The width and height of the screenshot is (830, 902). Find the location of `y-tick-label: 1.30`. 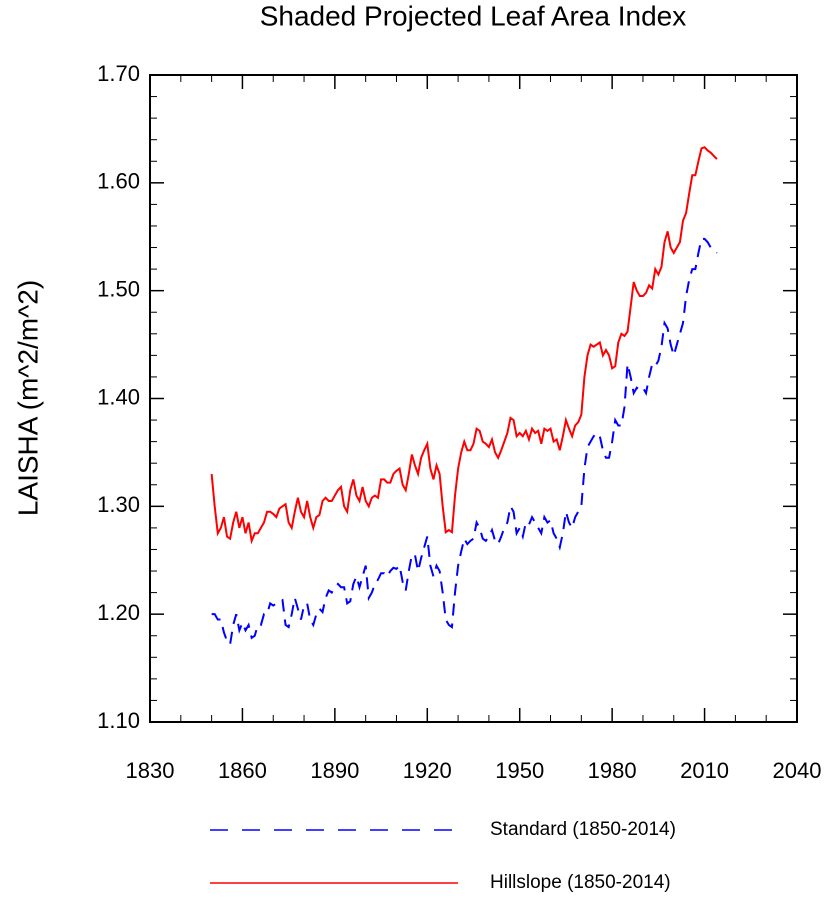

y-tick-label: 1.30 is located at coordinates (118, 504).